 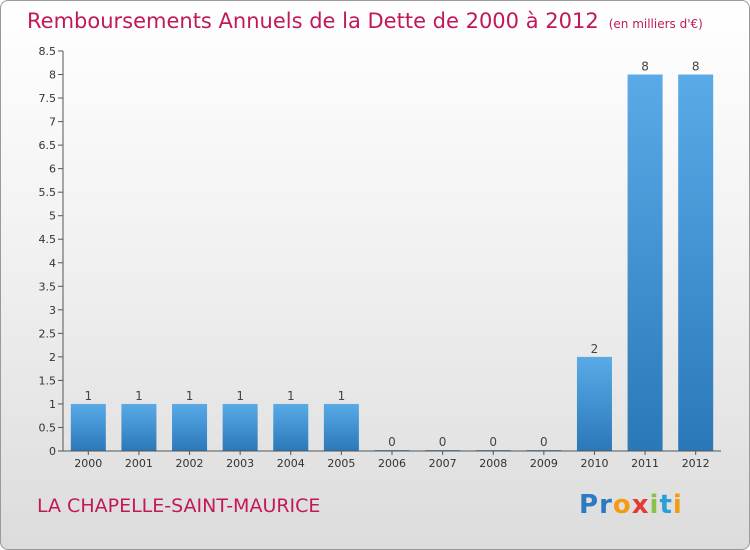 What do you see at coordinates (392, 463) in the screenshot?
I see `x-tick-label: 2006` at bounding box center [392, 463].